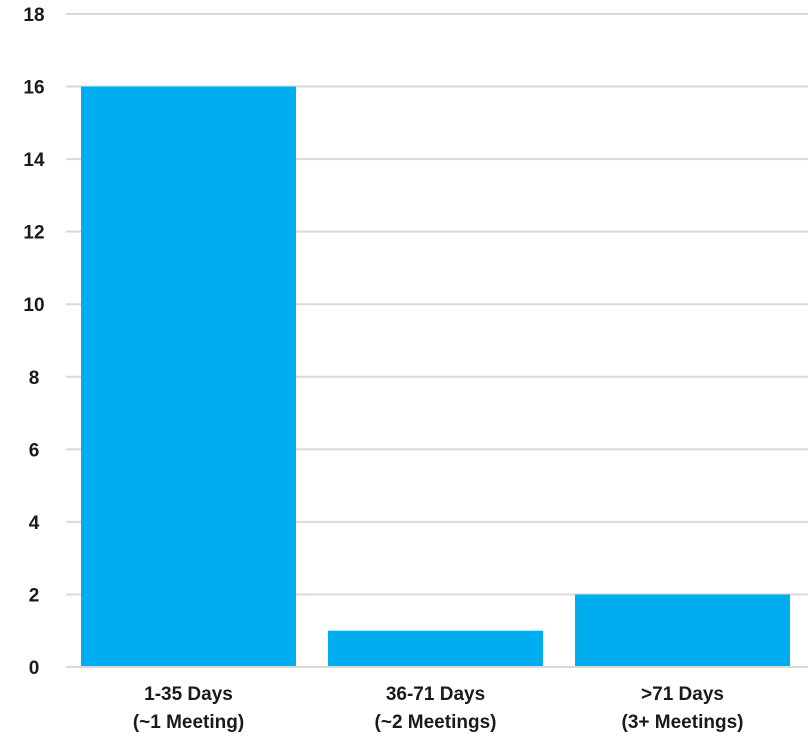 The height and width of the screenshot is (741, 811). I want to click on x-category-label-line: (~2 Meetings), so click(436, 722).